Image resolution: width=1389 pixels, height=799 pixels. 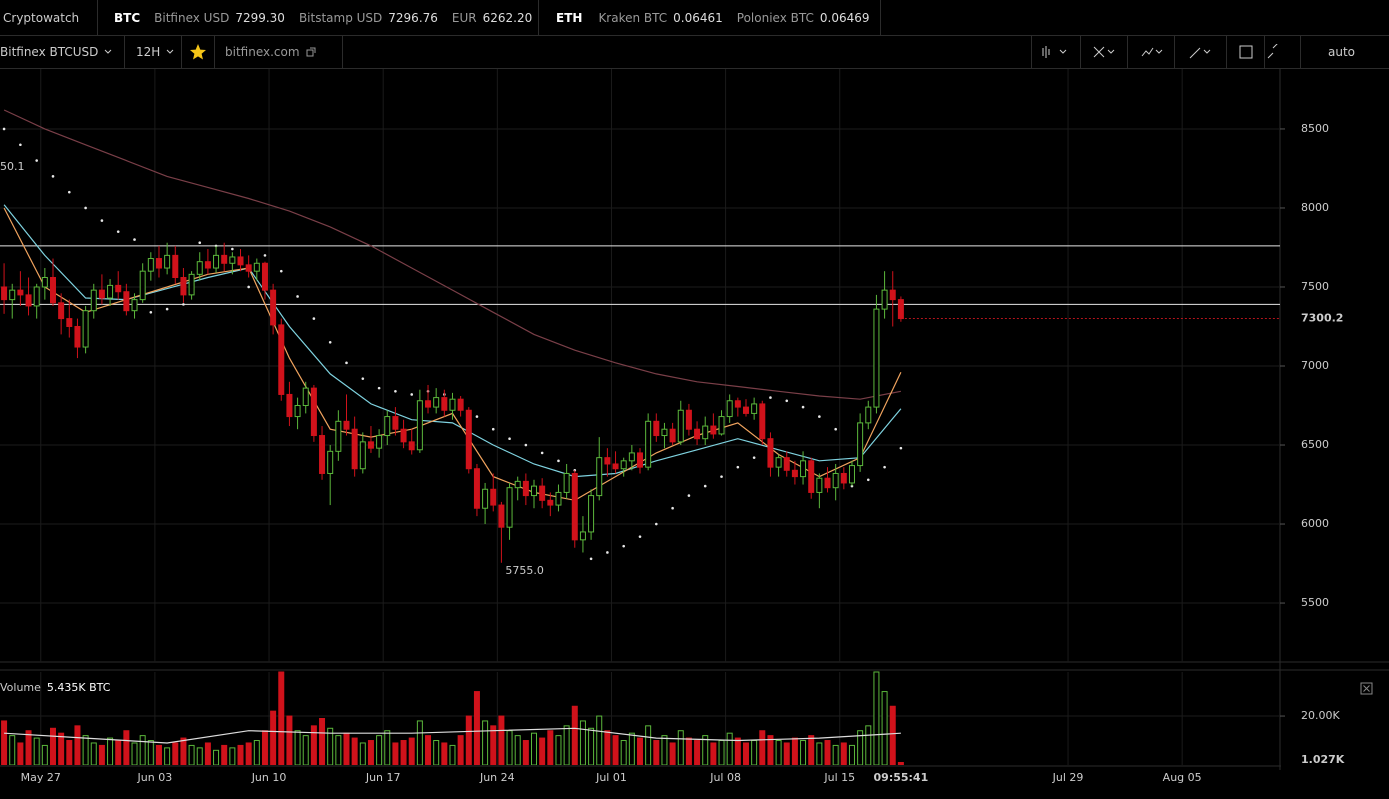 What do you see at coordinates (844, 17) in the screenshot?
I see `quote-value: 0.06469` at bounding box center [844, 17].